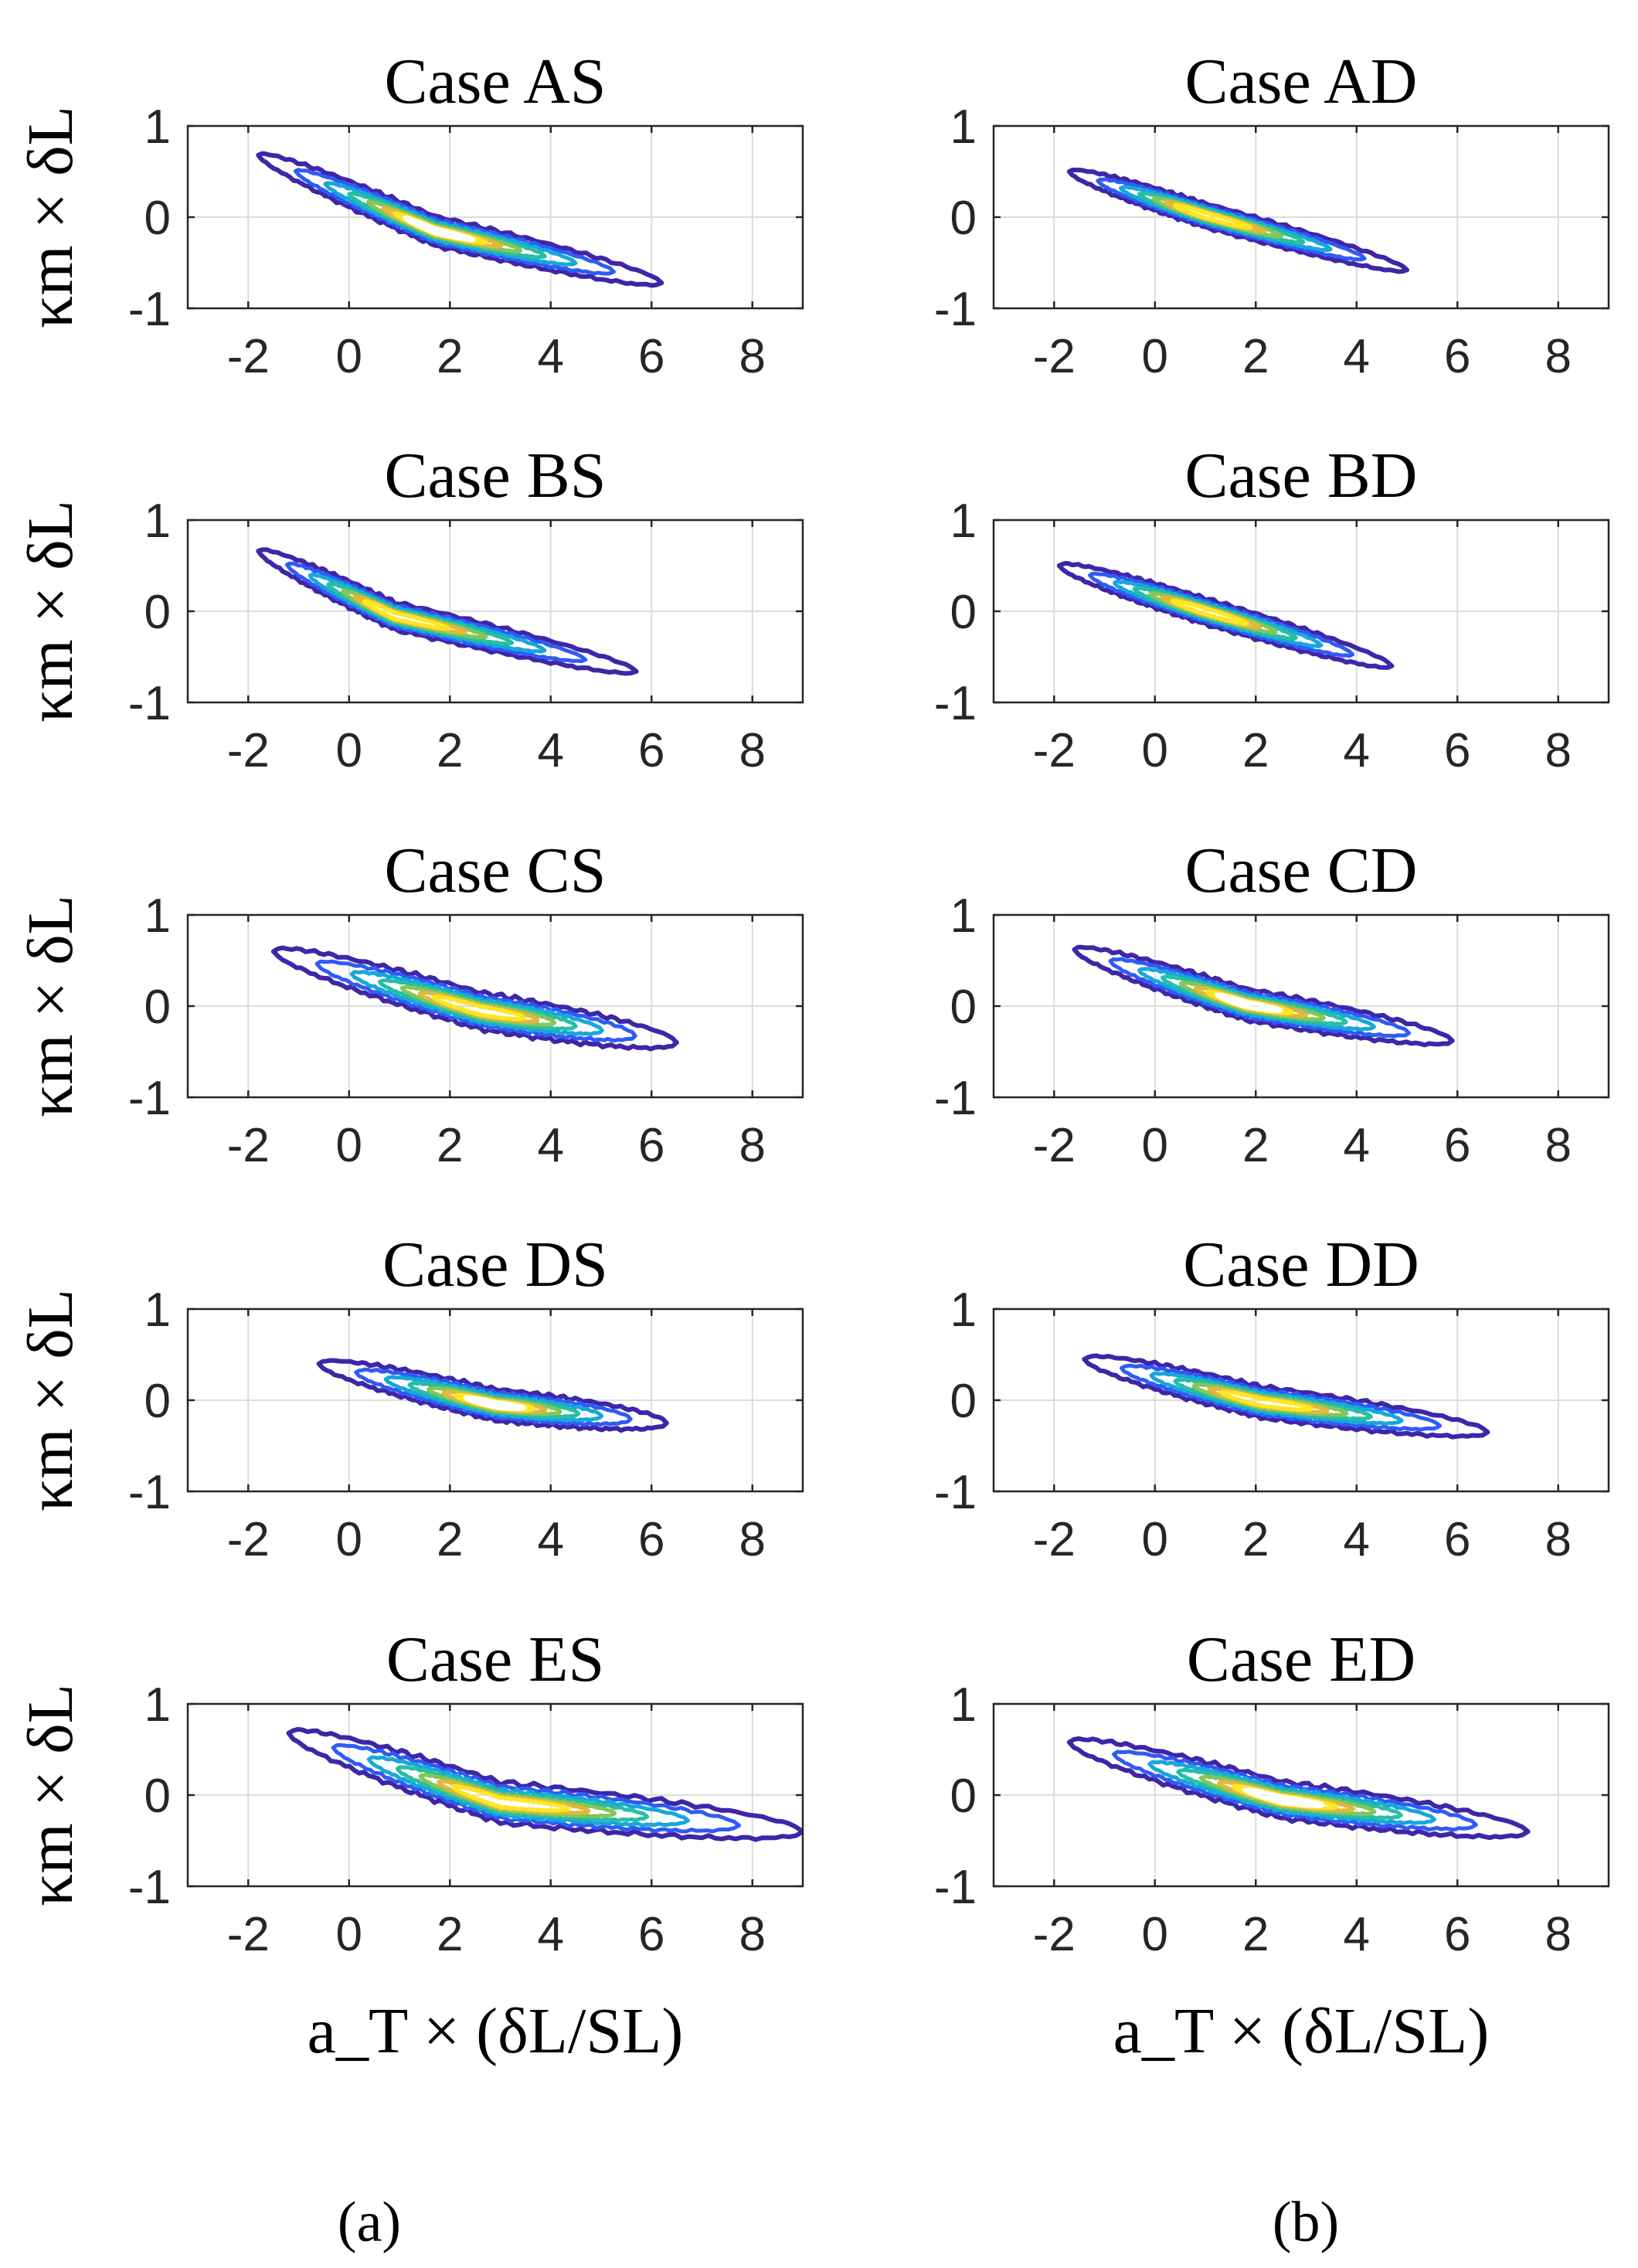 The width and height of the screenshot is (1638, 2268). What do you see at coordinates (1301, 871) in the screenshot?
I see `panel-title: Case CD` at bounding box center [1301, 871].